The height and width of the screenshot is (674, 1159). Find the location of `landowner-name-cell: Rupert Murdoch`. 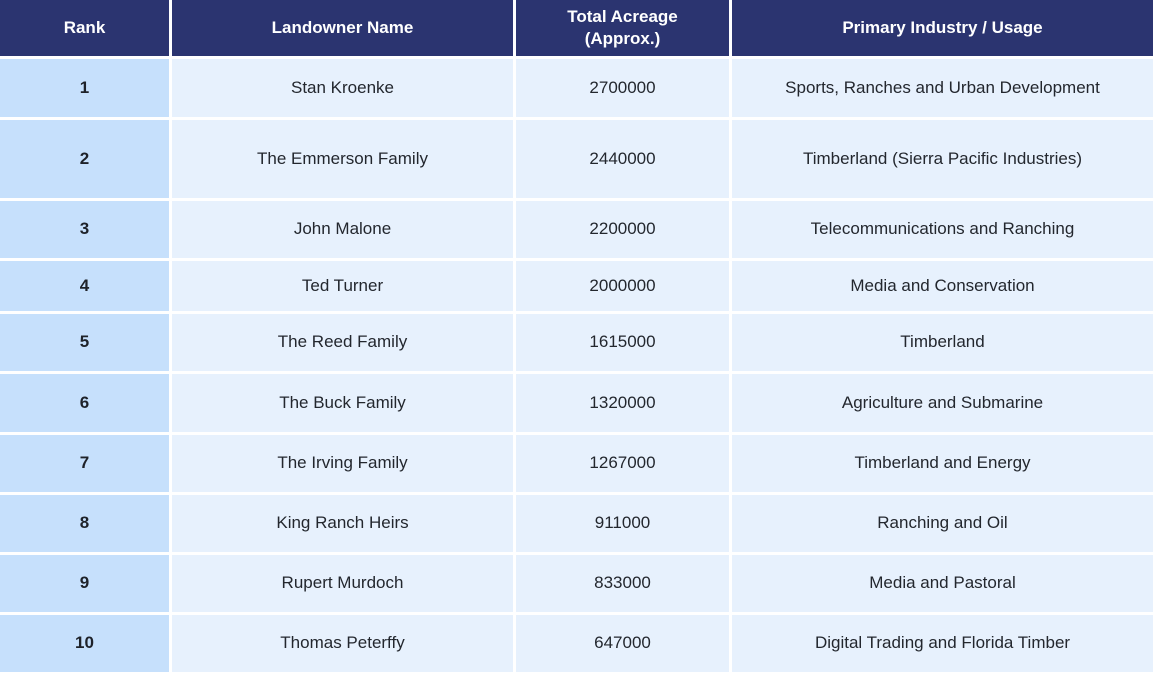

landowner-name-cell: Rupert Murdoch is located at coordinates (342, 583).